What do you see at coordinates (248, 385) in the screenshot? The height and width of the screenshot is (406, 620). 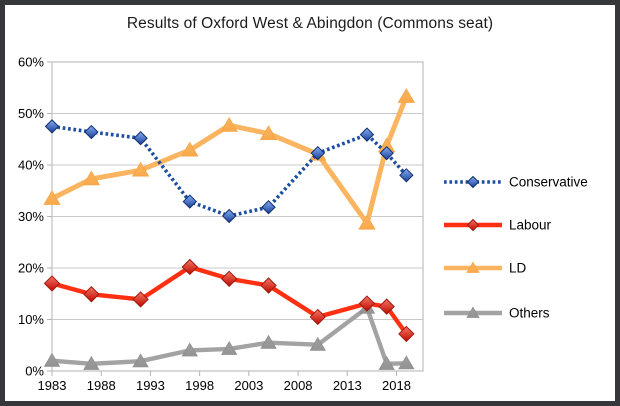 I see `x-axis-label: 2003` at bounding box center [248, 385].